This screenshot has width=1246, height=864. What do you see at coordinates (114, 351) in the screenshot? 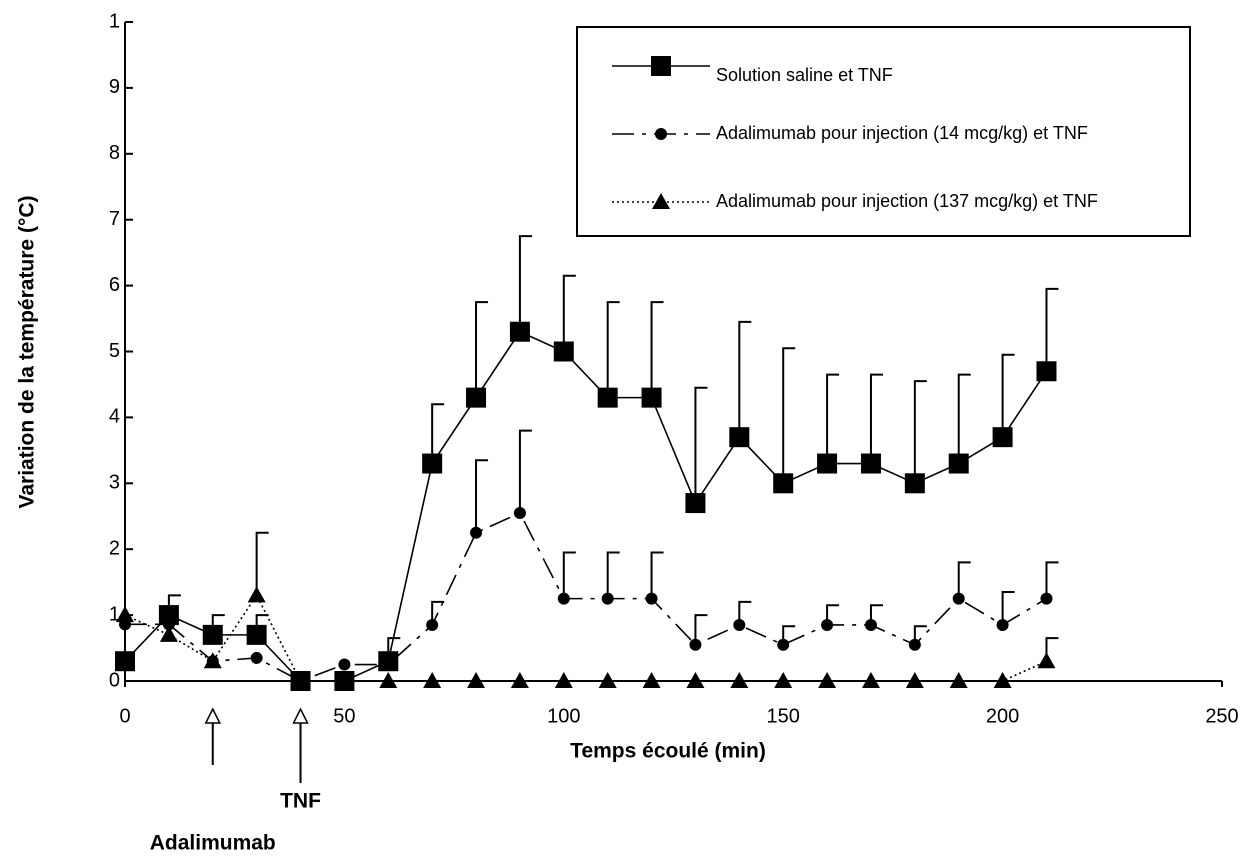
I see `y-tick-label: 5` at bounding box center [114, 351].